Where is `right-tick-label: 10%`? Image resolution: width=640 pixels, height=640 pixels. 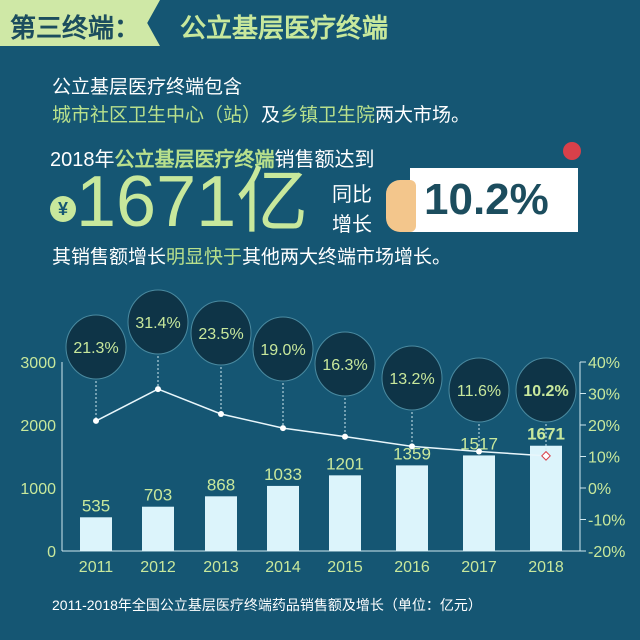
right-tick-label: 10% is located at coordinates (604, 458).